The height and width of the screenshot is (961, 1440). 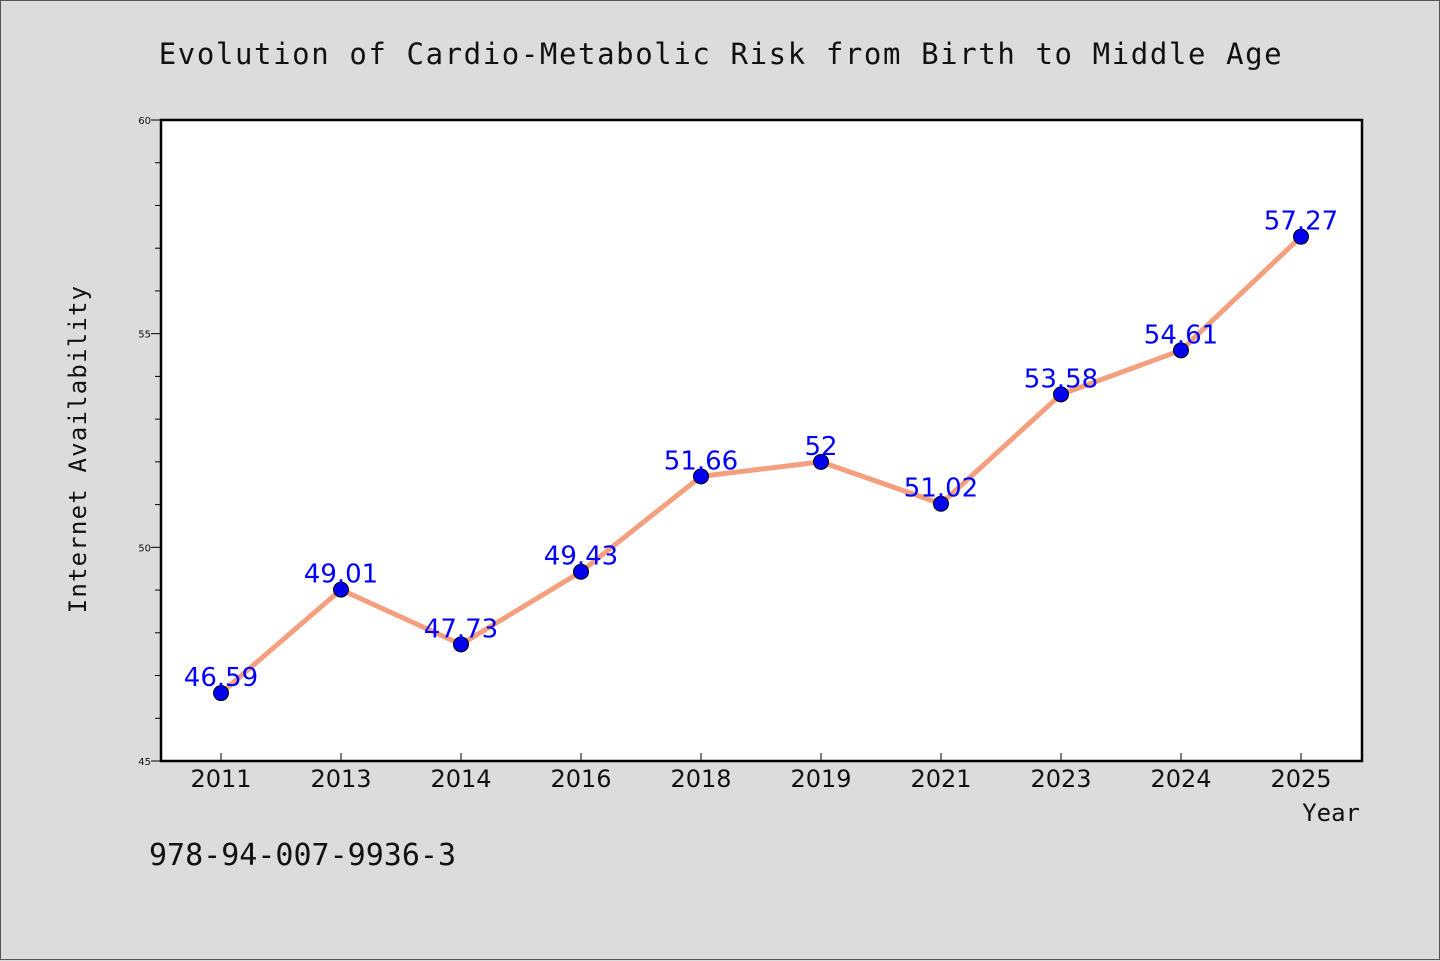 I want to click on x-tick-label: 2018, so click(x=700, y=779).